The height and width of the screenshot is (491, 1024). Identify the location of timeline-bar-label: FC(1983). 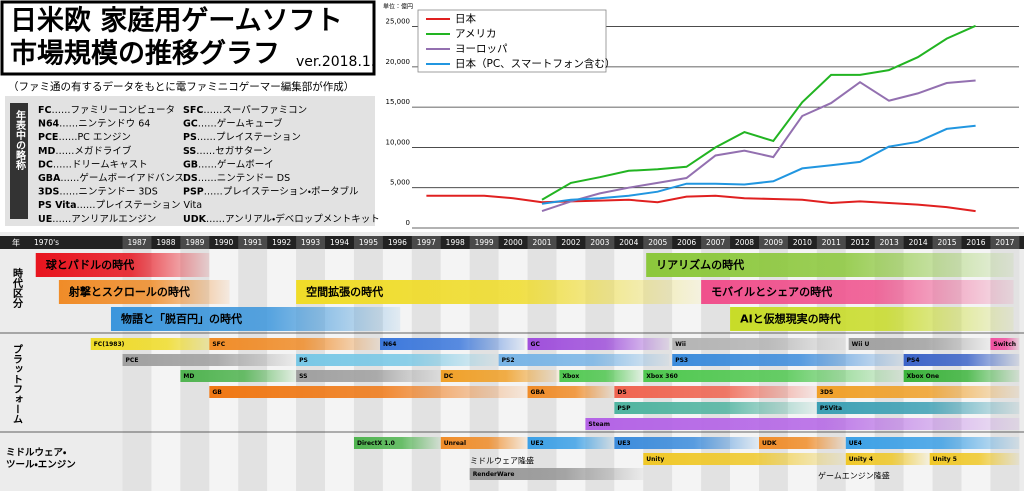
(109, 344).